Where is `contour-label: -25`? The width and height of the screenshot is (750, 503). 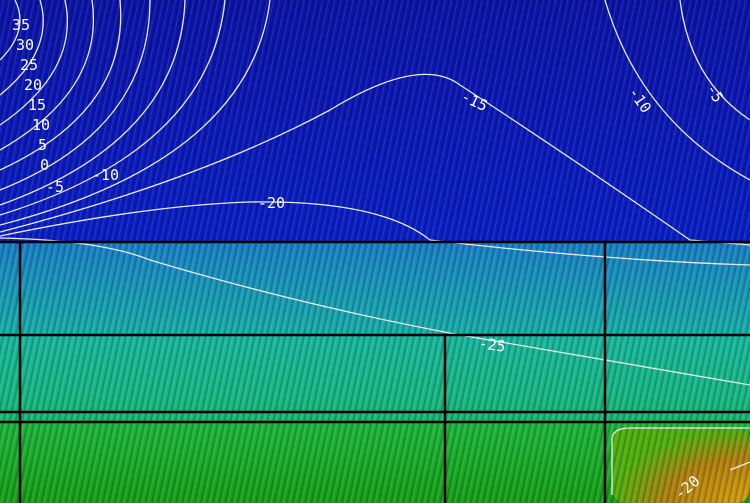 contour-label: -25 is located at coordinates (491, 345).